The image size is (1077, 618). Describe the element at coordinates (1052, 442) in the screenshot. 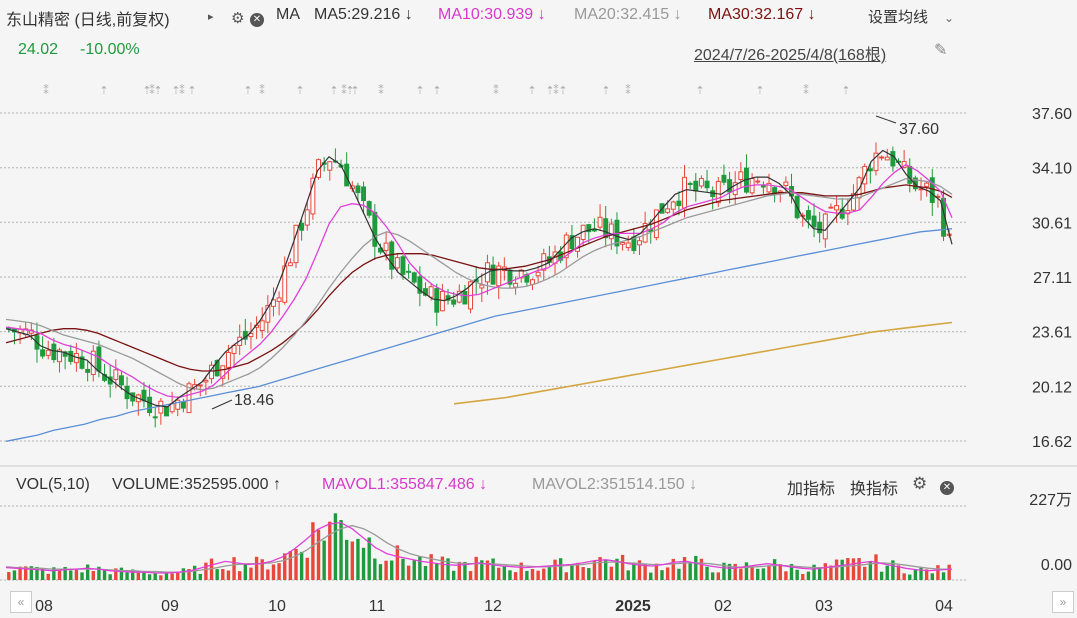

I see `price-tick-label: 16.62` at that location.